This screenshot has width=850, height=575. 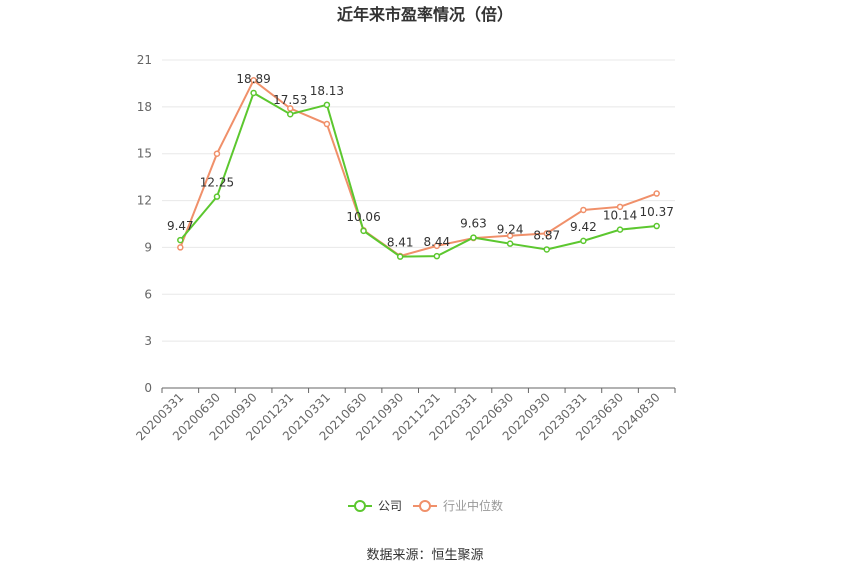 What do you see at coordinates (473, 224) in the screenshot?
I see `data-label: 9.63` at bounding box center [473, 224].